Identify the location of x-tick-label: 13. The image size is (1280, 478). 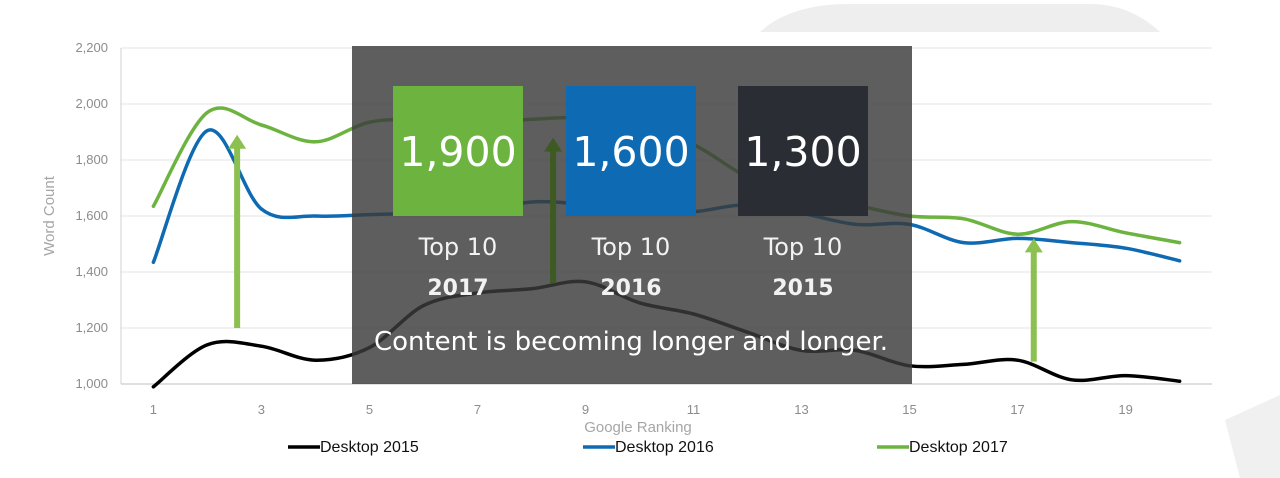
(801, 409).